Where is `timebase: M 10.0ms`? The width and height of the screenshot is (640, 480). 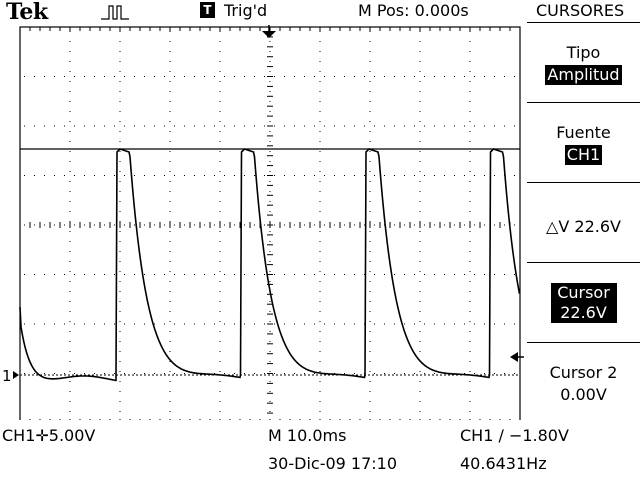
timebase: M 10.0ms is located at coordinates (307, 435).